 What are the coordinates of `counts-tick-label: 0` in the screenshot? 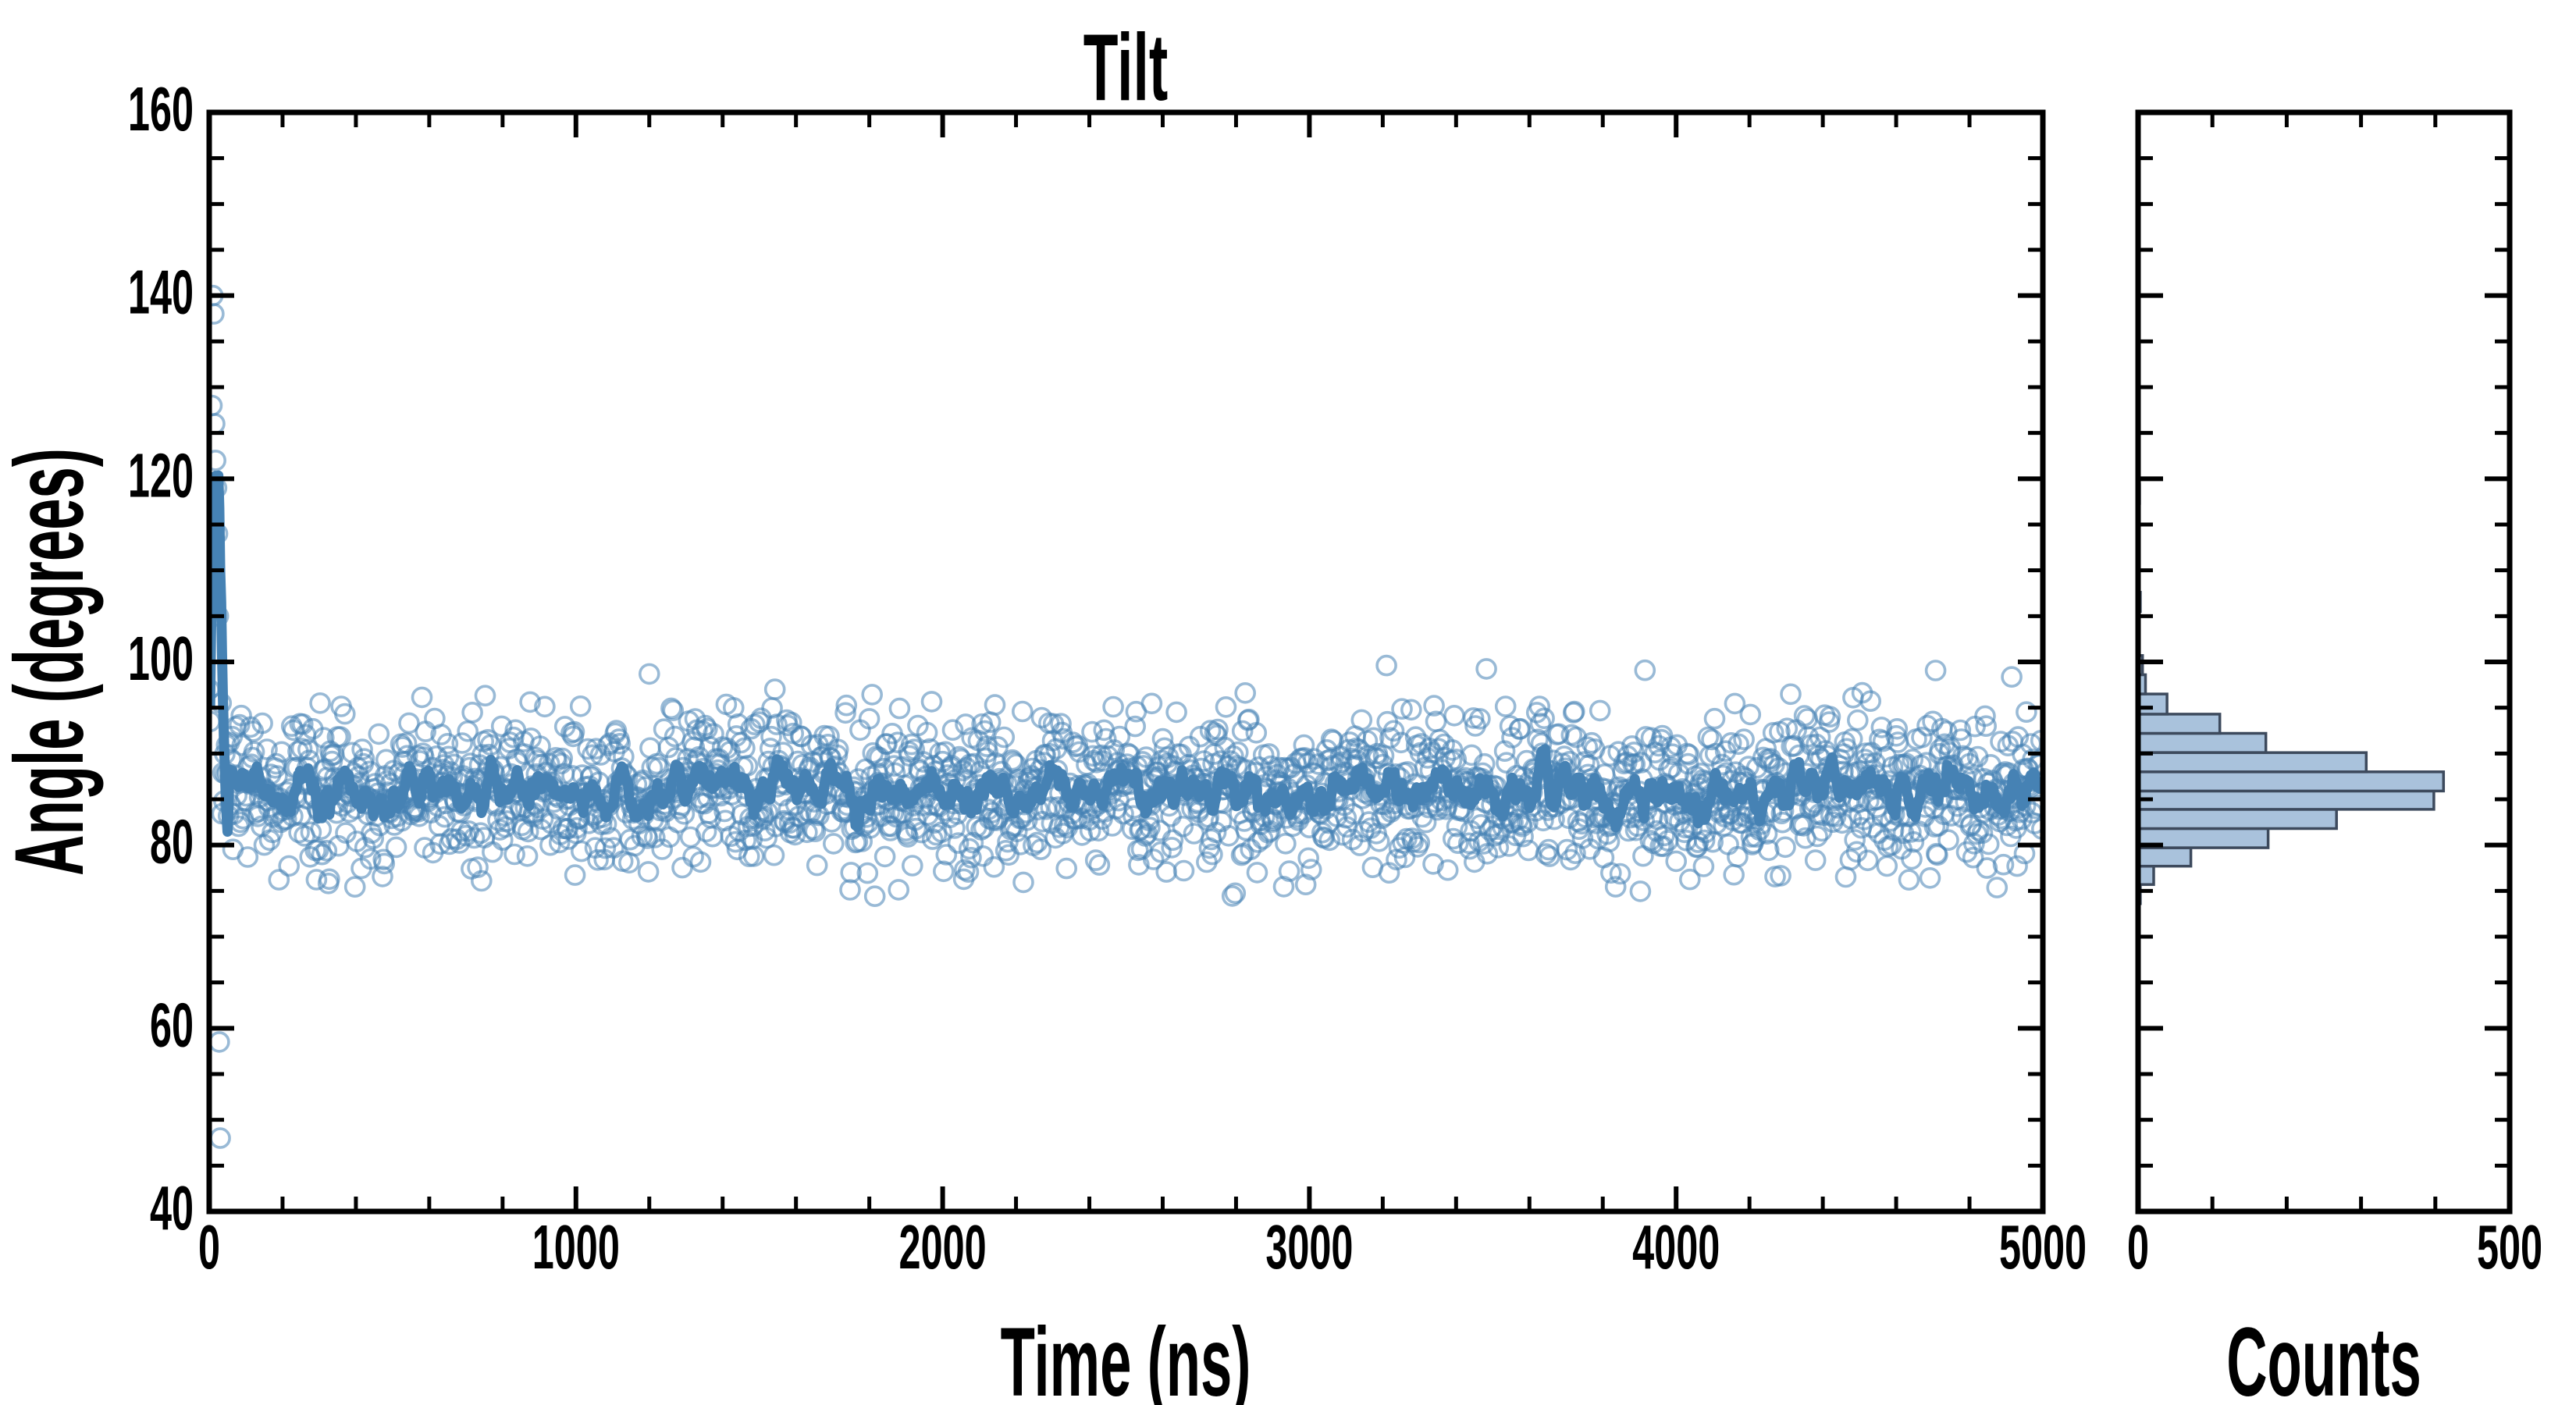 It's located at (2138, 1247).